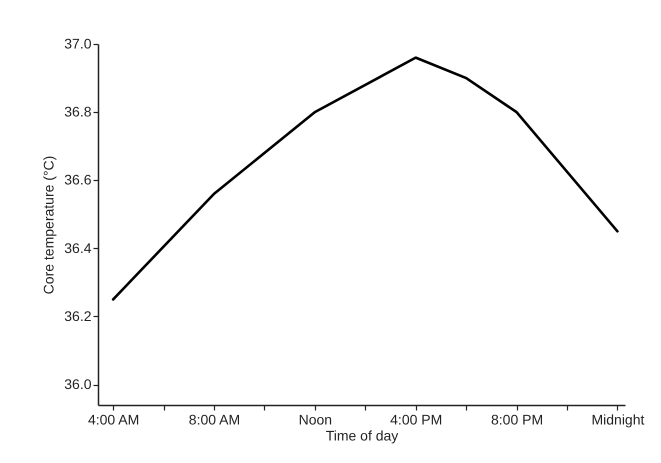 The image size is (661, 463). I want to click on y-tick-label: 37.0, so click(78, 44).